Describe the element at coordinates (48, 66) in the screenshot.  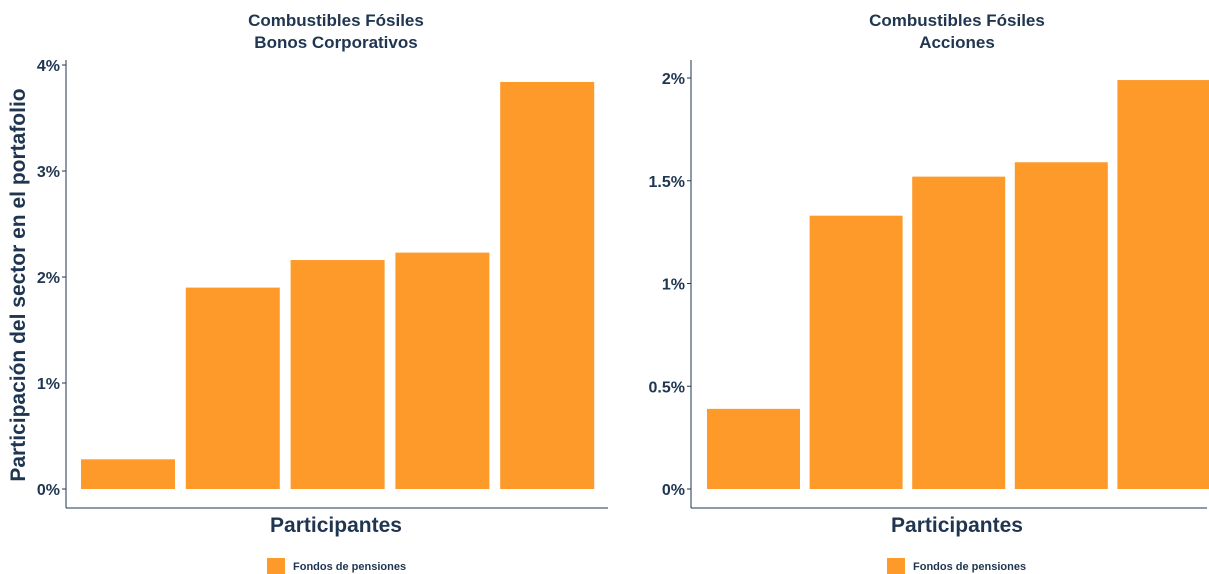
I see `y-tick-label: 4%` at that location.